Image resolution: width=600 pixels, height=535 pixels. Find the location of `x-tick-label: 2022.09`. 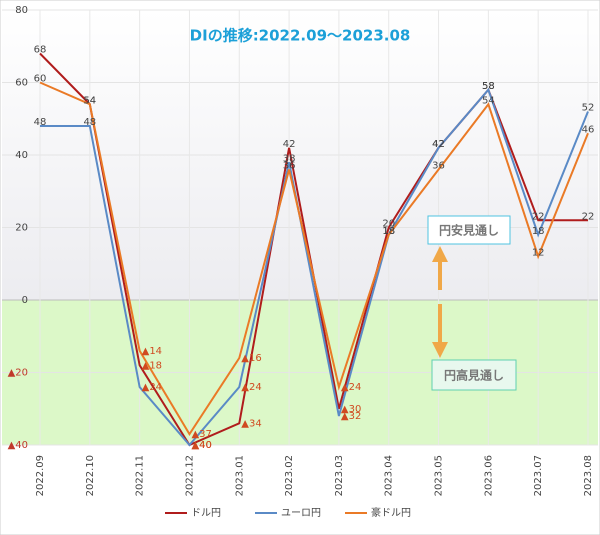

x-tick-label: 2022.09 is located at coordinates (40, 475).